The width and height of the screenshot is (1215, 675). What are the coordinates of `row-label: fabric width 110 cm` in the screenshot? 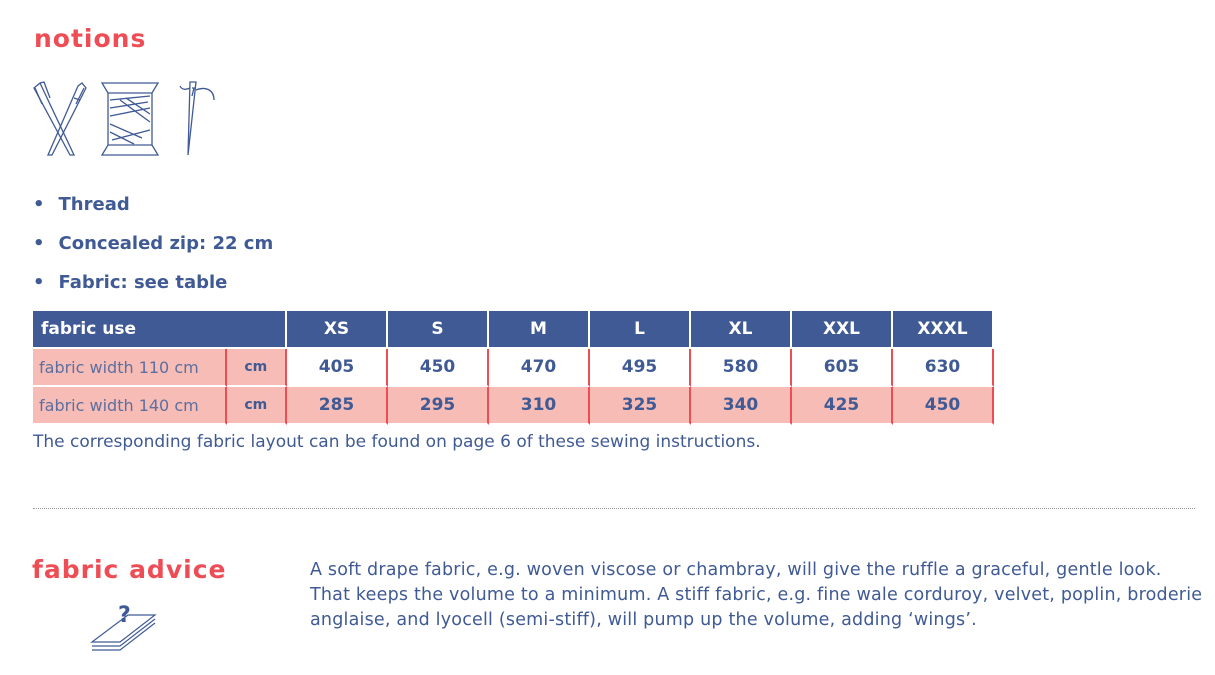 It's located at (130, 368).